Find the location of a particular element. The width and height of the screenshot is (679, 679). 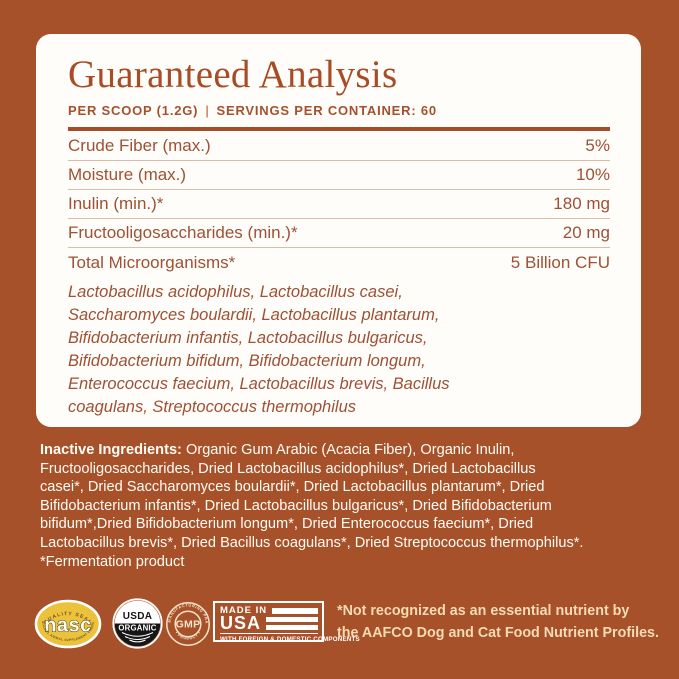

nasc-center-text: nasc is located at coordinates (68, 626).